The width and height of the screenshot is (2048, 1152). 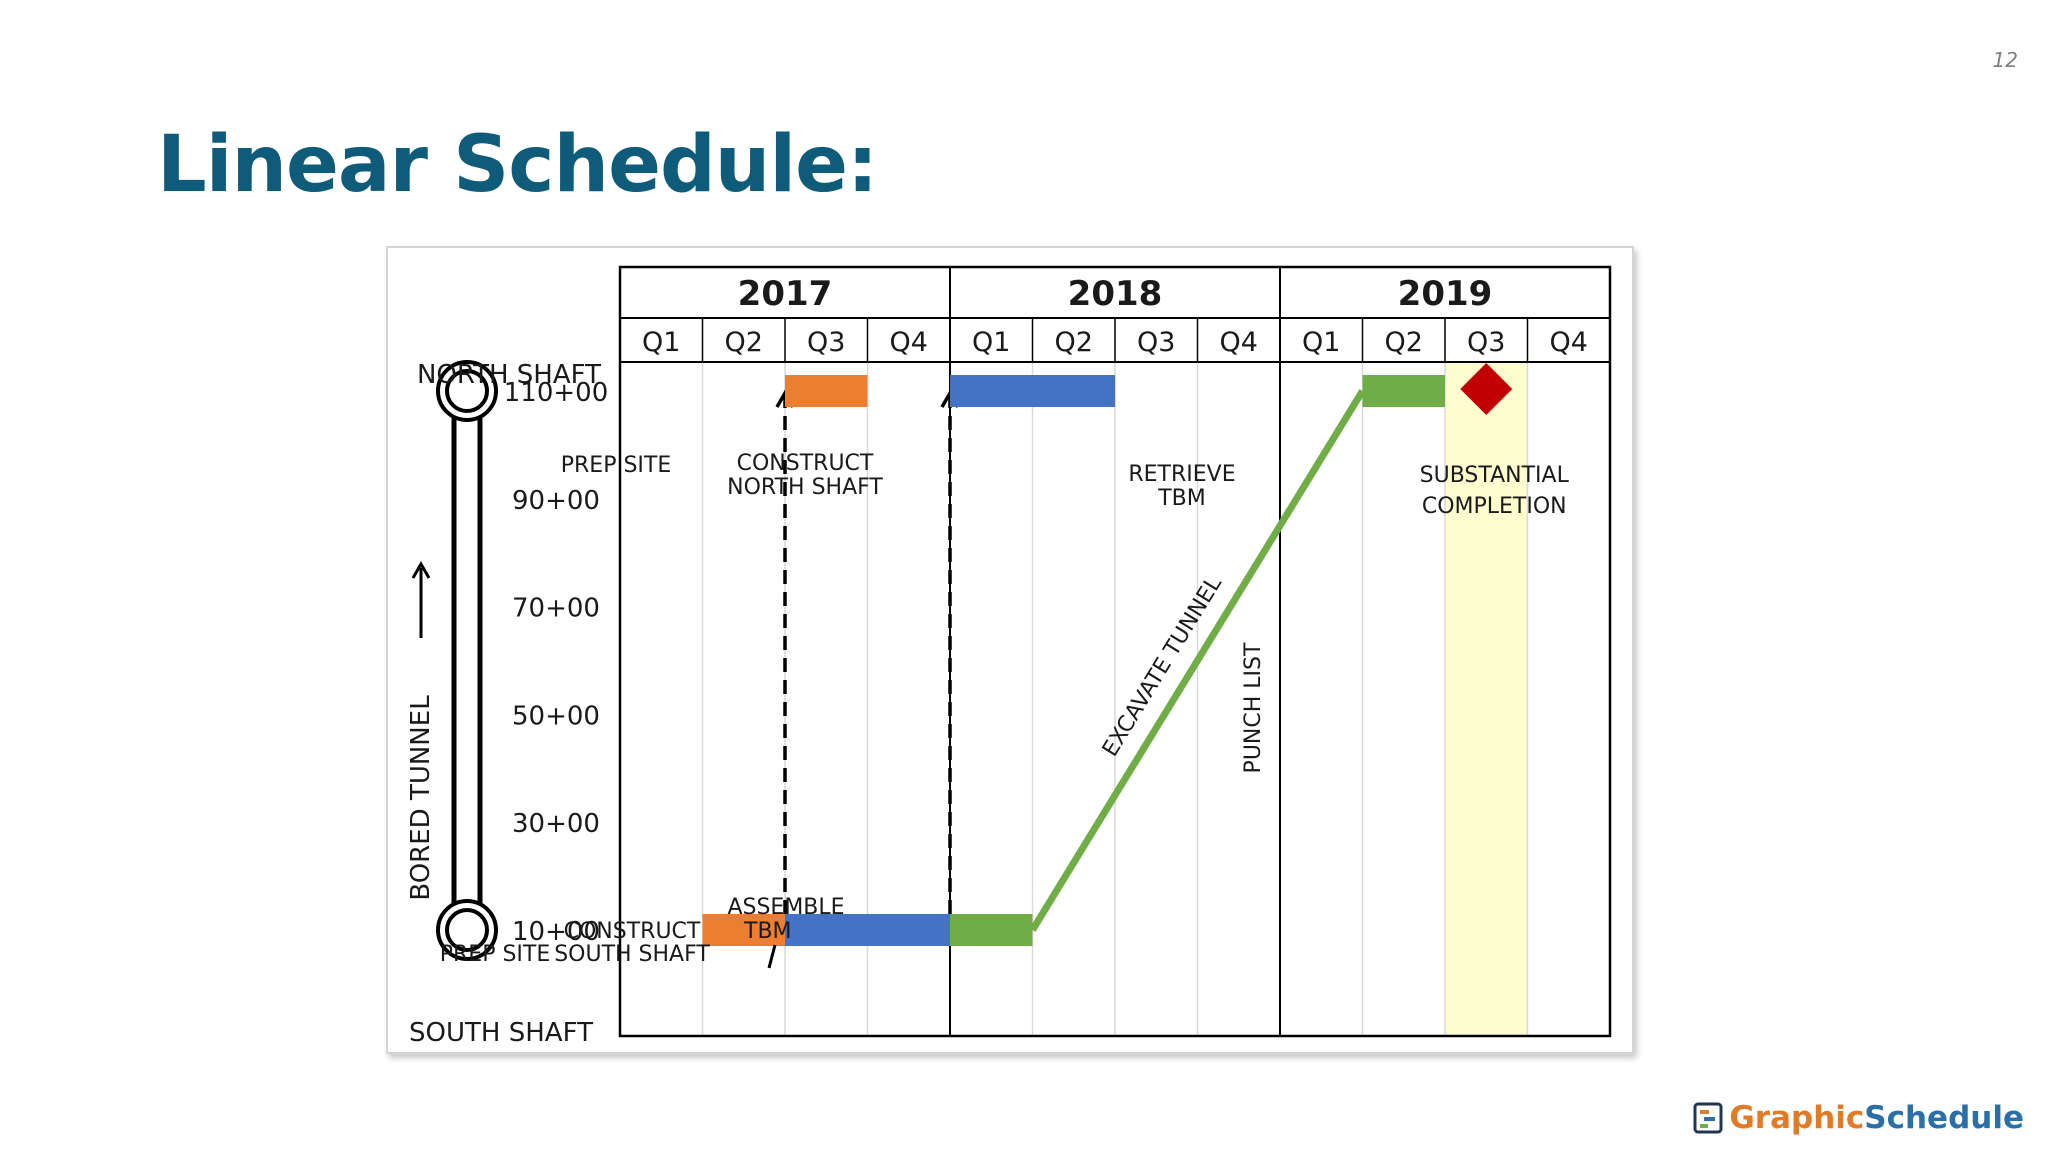 What do you see at coordinates (421, 569) in the screenshot?
I see `y-axis-arrowhead` at bounding box center [421, 569].